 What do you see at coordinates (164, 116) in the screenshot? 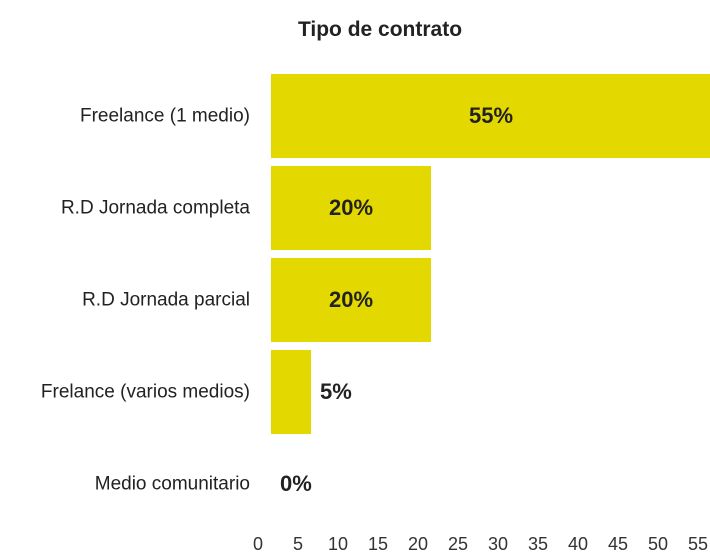
I see `category-label: Freelance (1 medio)` at bounding box center [164, 116].